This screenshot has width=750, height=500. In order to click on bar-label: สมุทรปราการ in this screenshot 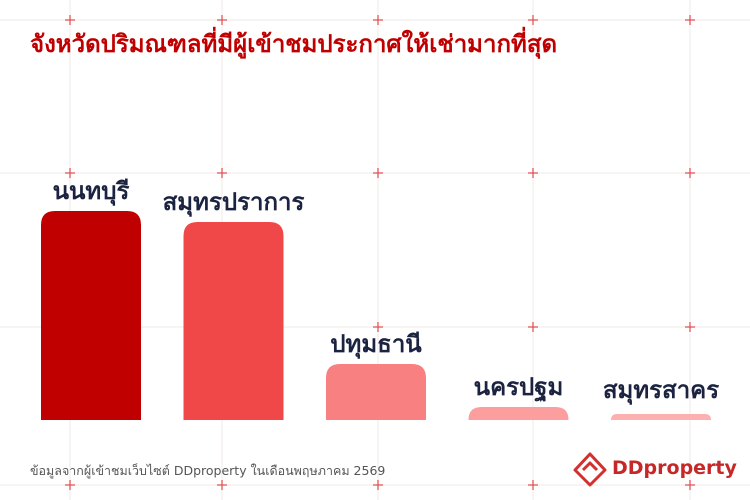, I will do `click(234, 203)`.